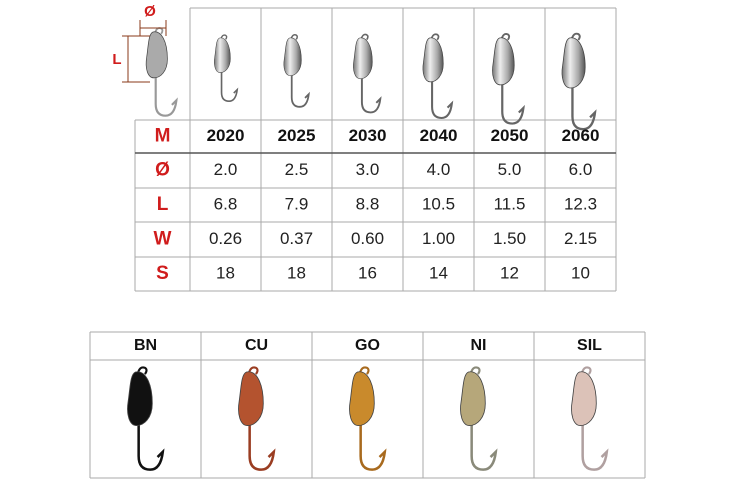 The image size is (730, 486). What do you see at coordinates (580, 238) in the screenshot?
I see `spec-value: 2.15` at bounding box center [580, 238].